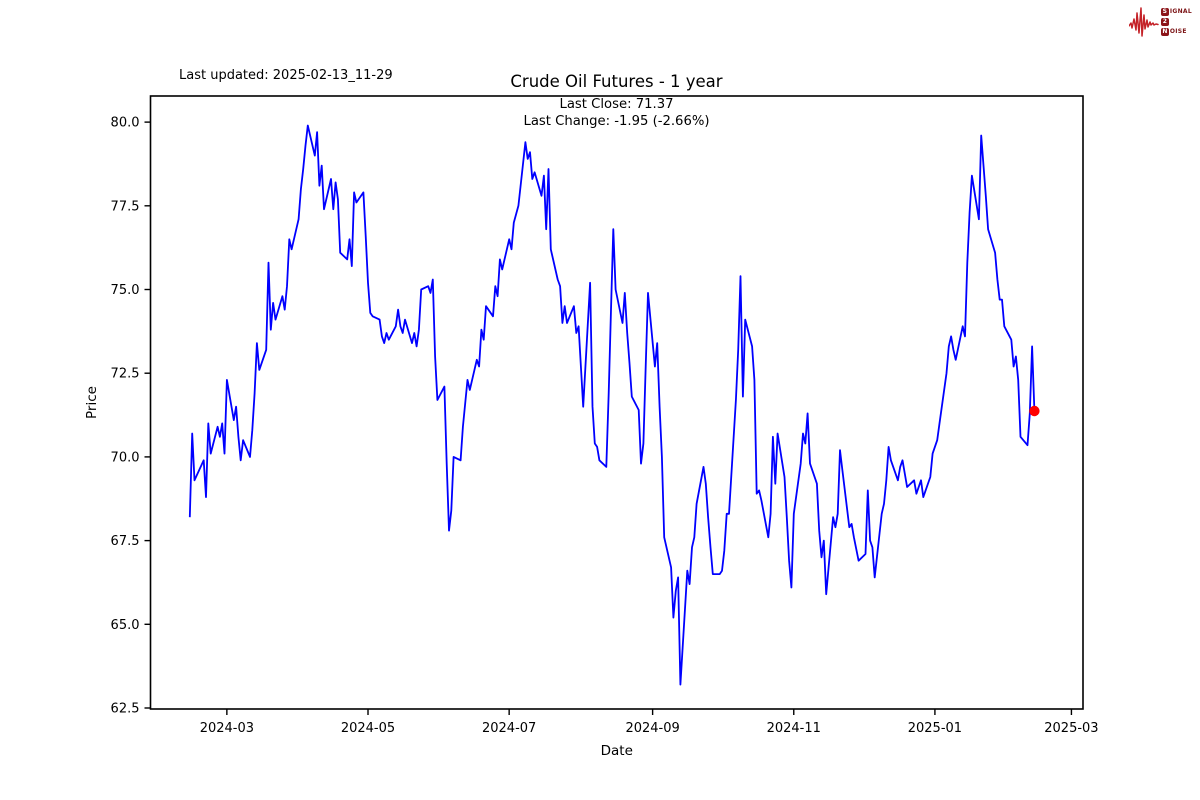 This screenshot has width=1200, height=800. I want to click on y-tick-label: 62.5, so click(125, 708).